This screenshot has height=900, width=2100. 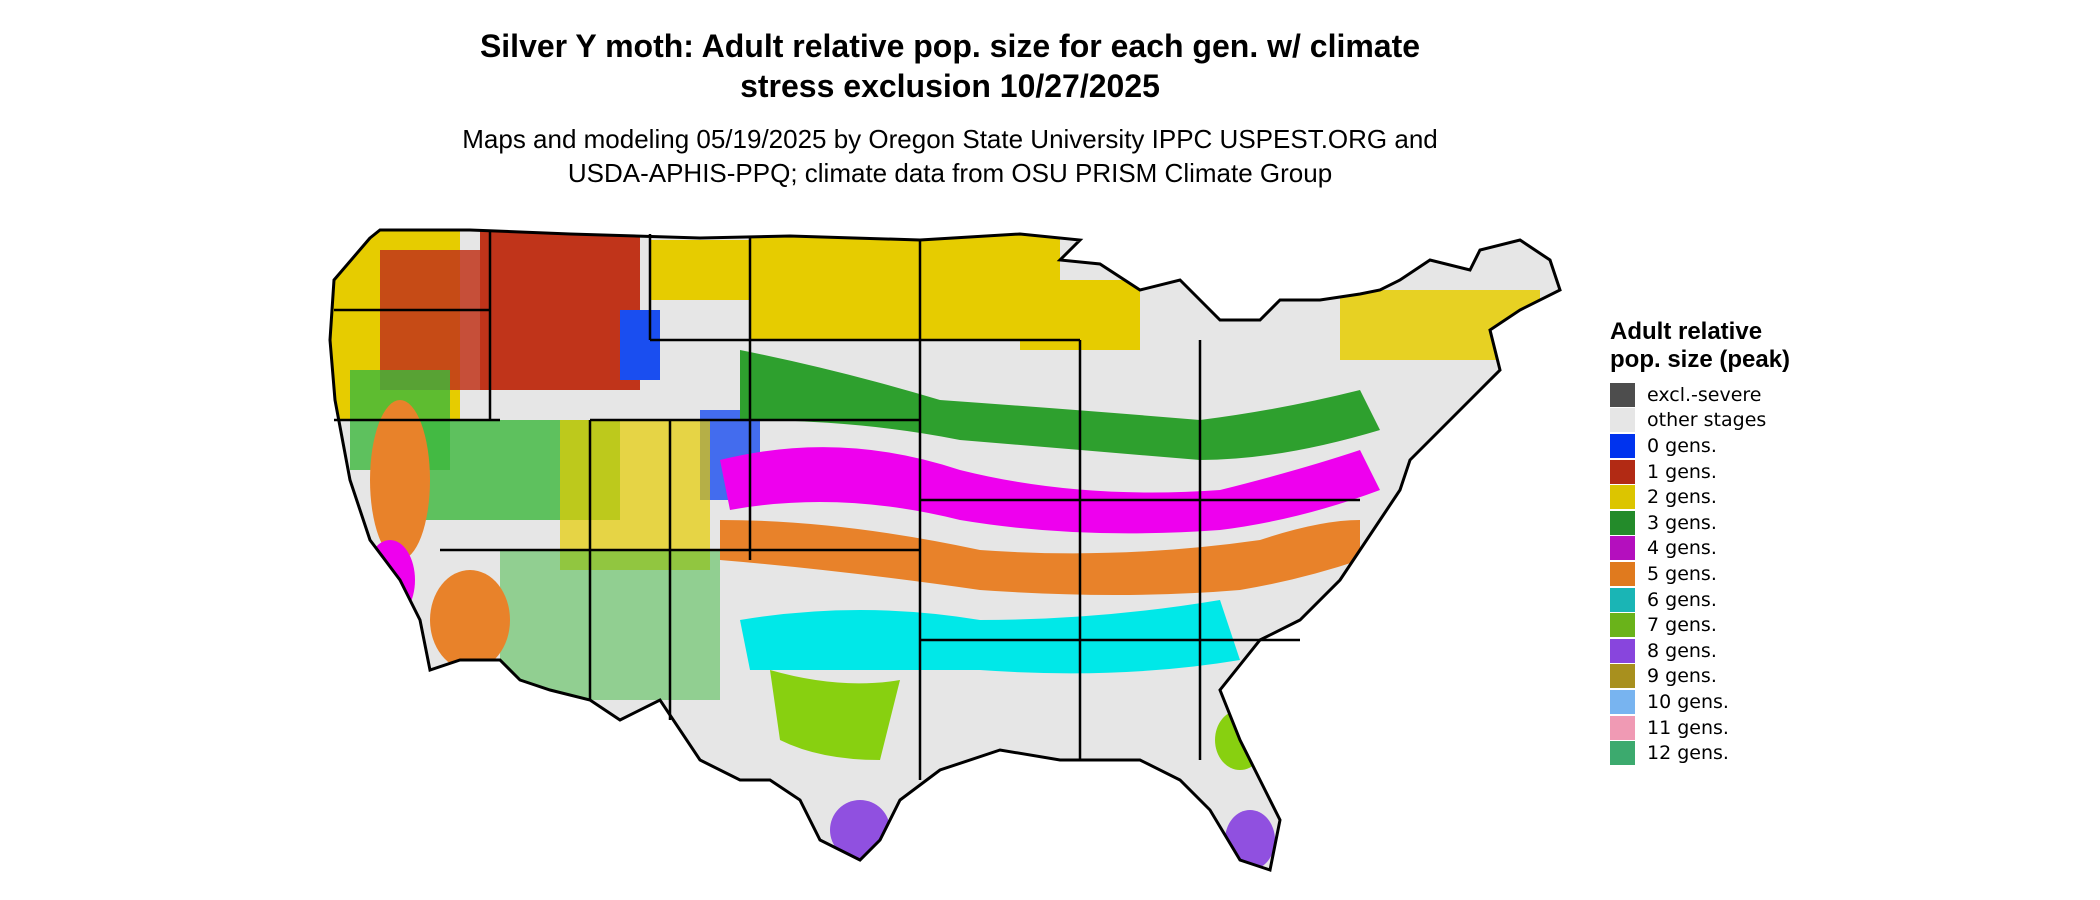 I want to click on region-ca-orange, so click(x=400, y=480).